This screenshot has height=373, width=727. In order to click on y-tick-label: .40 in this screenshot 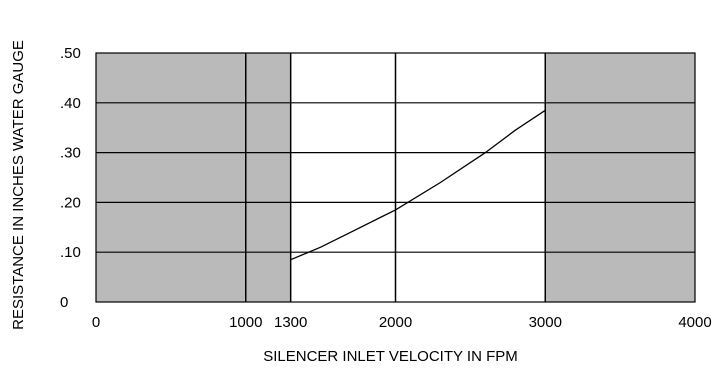, I will do `click(70, 103)`.